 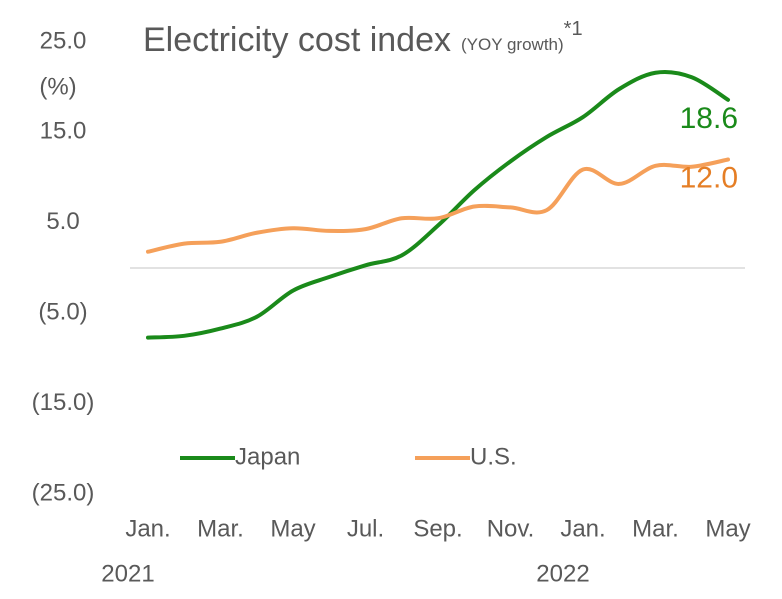 What do you see at coordinates (562, 573) in the screenshot?
I see `year-label: 2022` at bounding box center [562, 573].